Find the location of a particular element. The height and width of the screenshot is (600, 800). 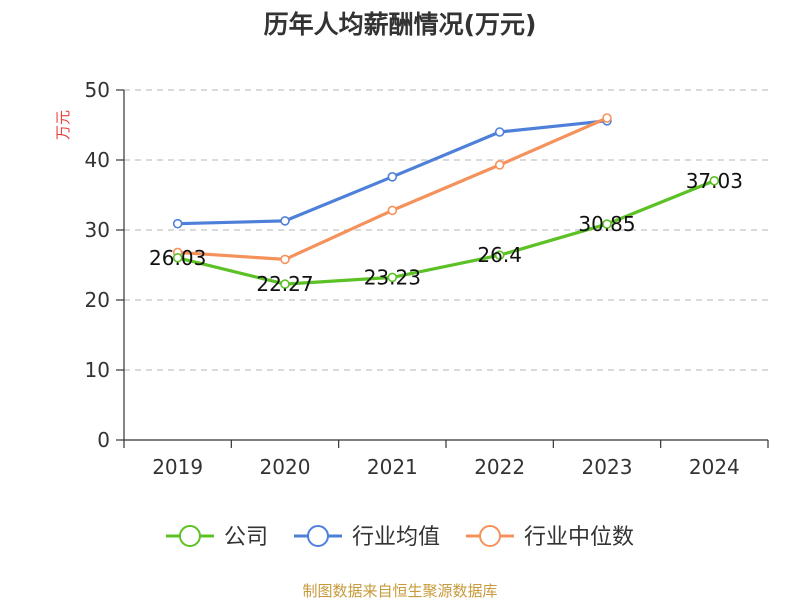

data-label: 23.23 is located at coordinates (392, 277).